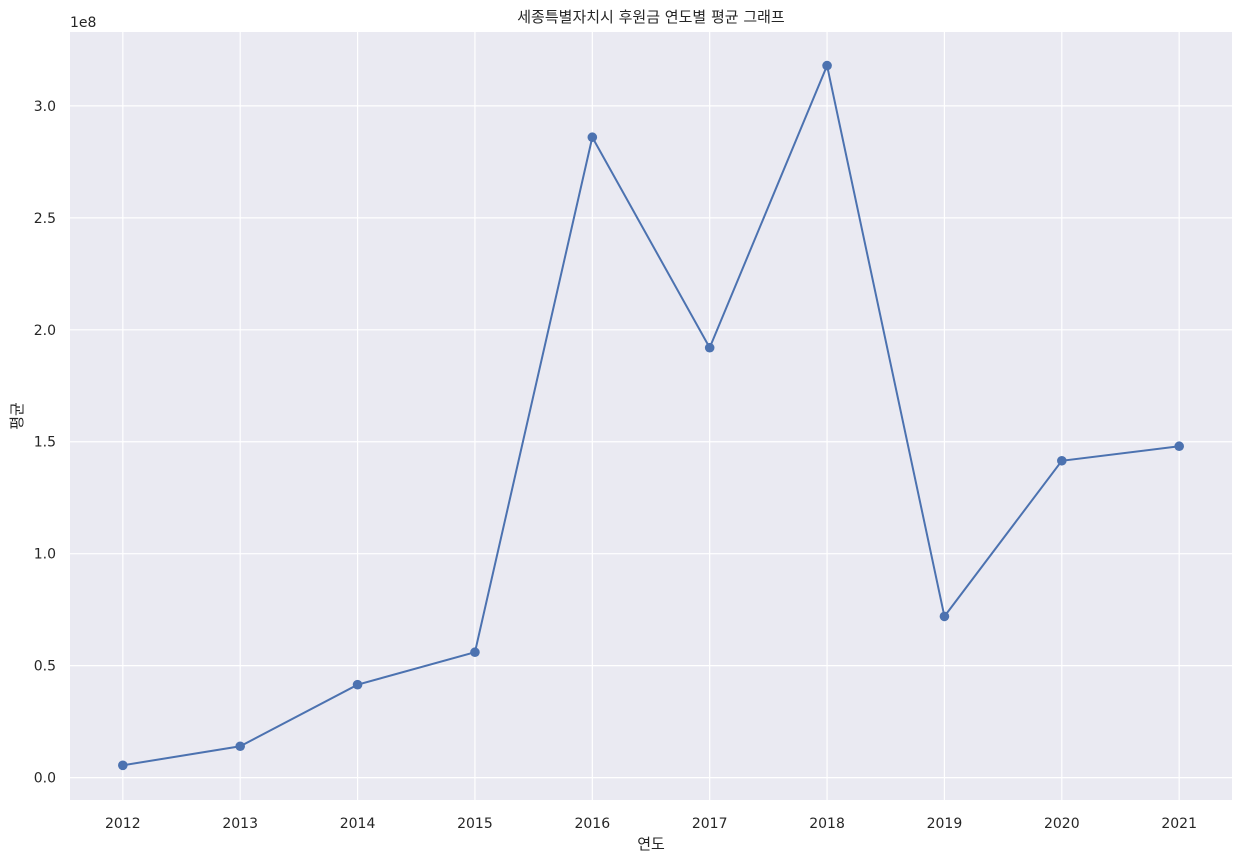 The image size is (1241, 864). I want to click on x-tick-label: 2020, so click(1062, 824).